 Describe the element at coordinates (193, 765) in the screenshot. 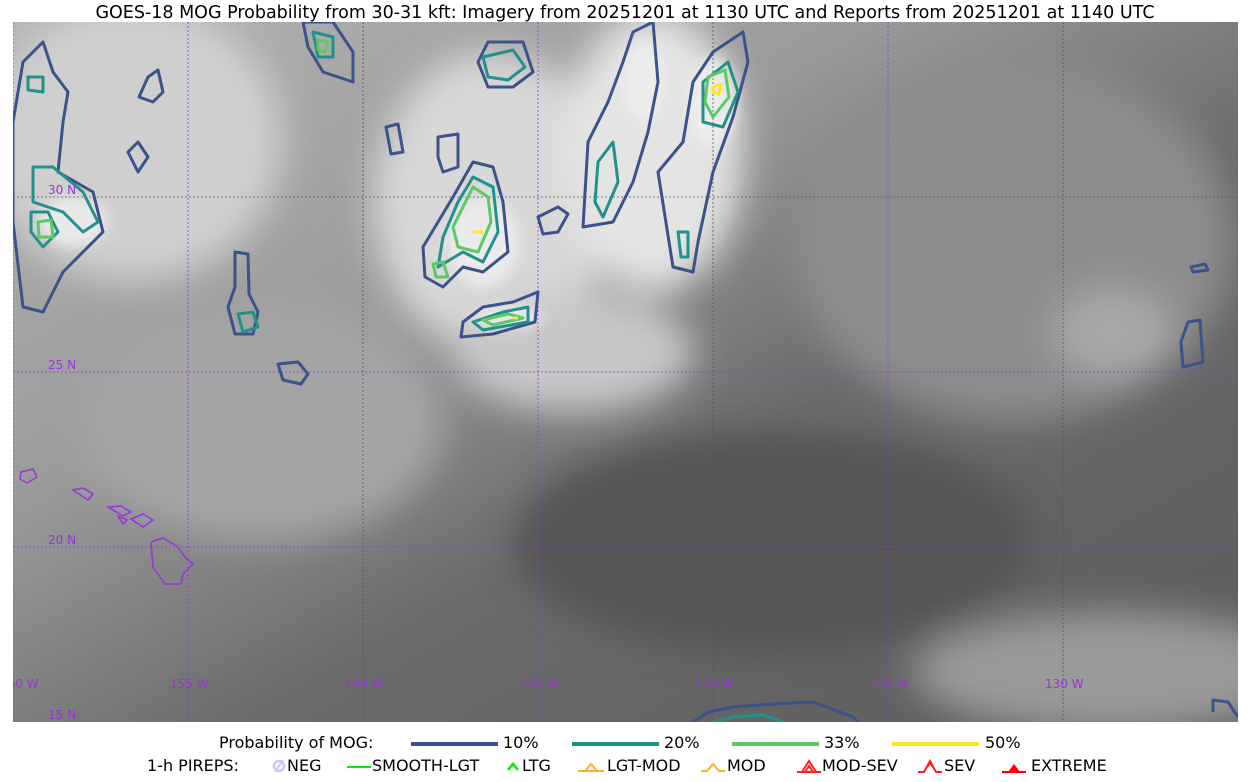

I see `pireps-legend-label: 1-h PIREPS:` at that location.